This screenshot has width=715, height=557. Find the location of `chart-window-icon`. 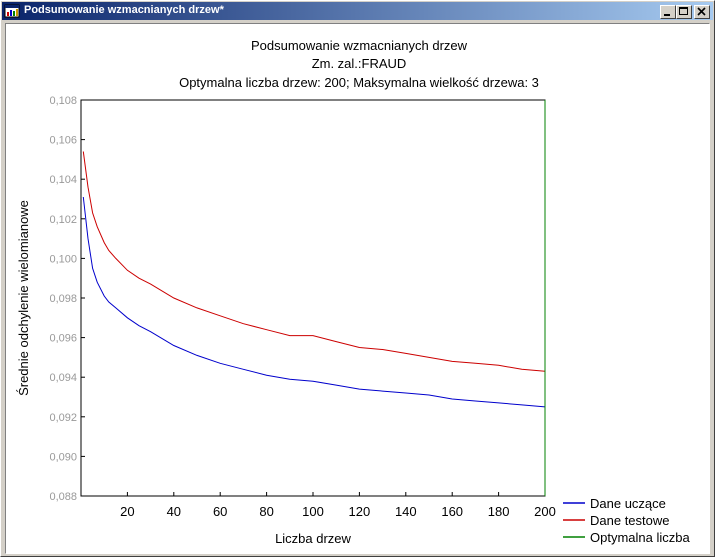

chart-window-icon is located at coordinates (12, 11).